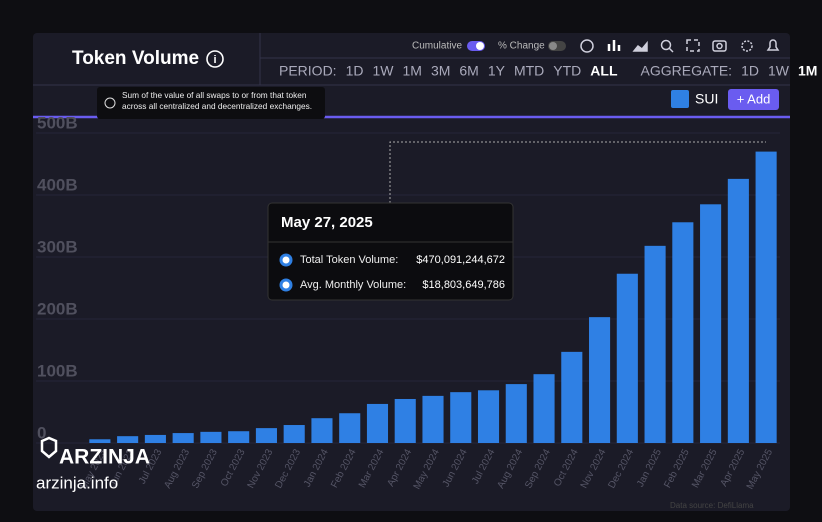 This screenshot has width=822, height=522. What do you see at coordinates (41, 432) in the screenshot?
I see `y-tick-label: 0` at bounding box center [41, 432].